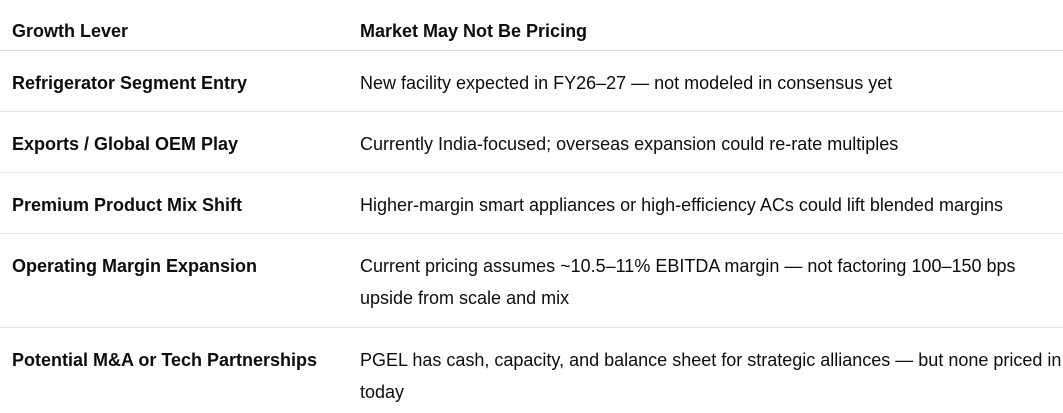 Image resolution: width=1063 pixels, height=413 pixels. What do you see at coordinates (180, 142) in the screenshot?
I see `growth-lever-cell: Exports / Global OEM Play` at bounding box center [180, 142].